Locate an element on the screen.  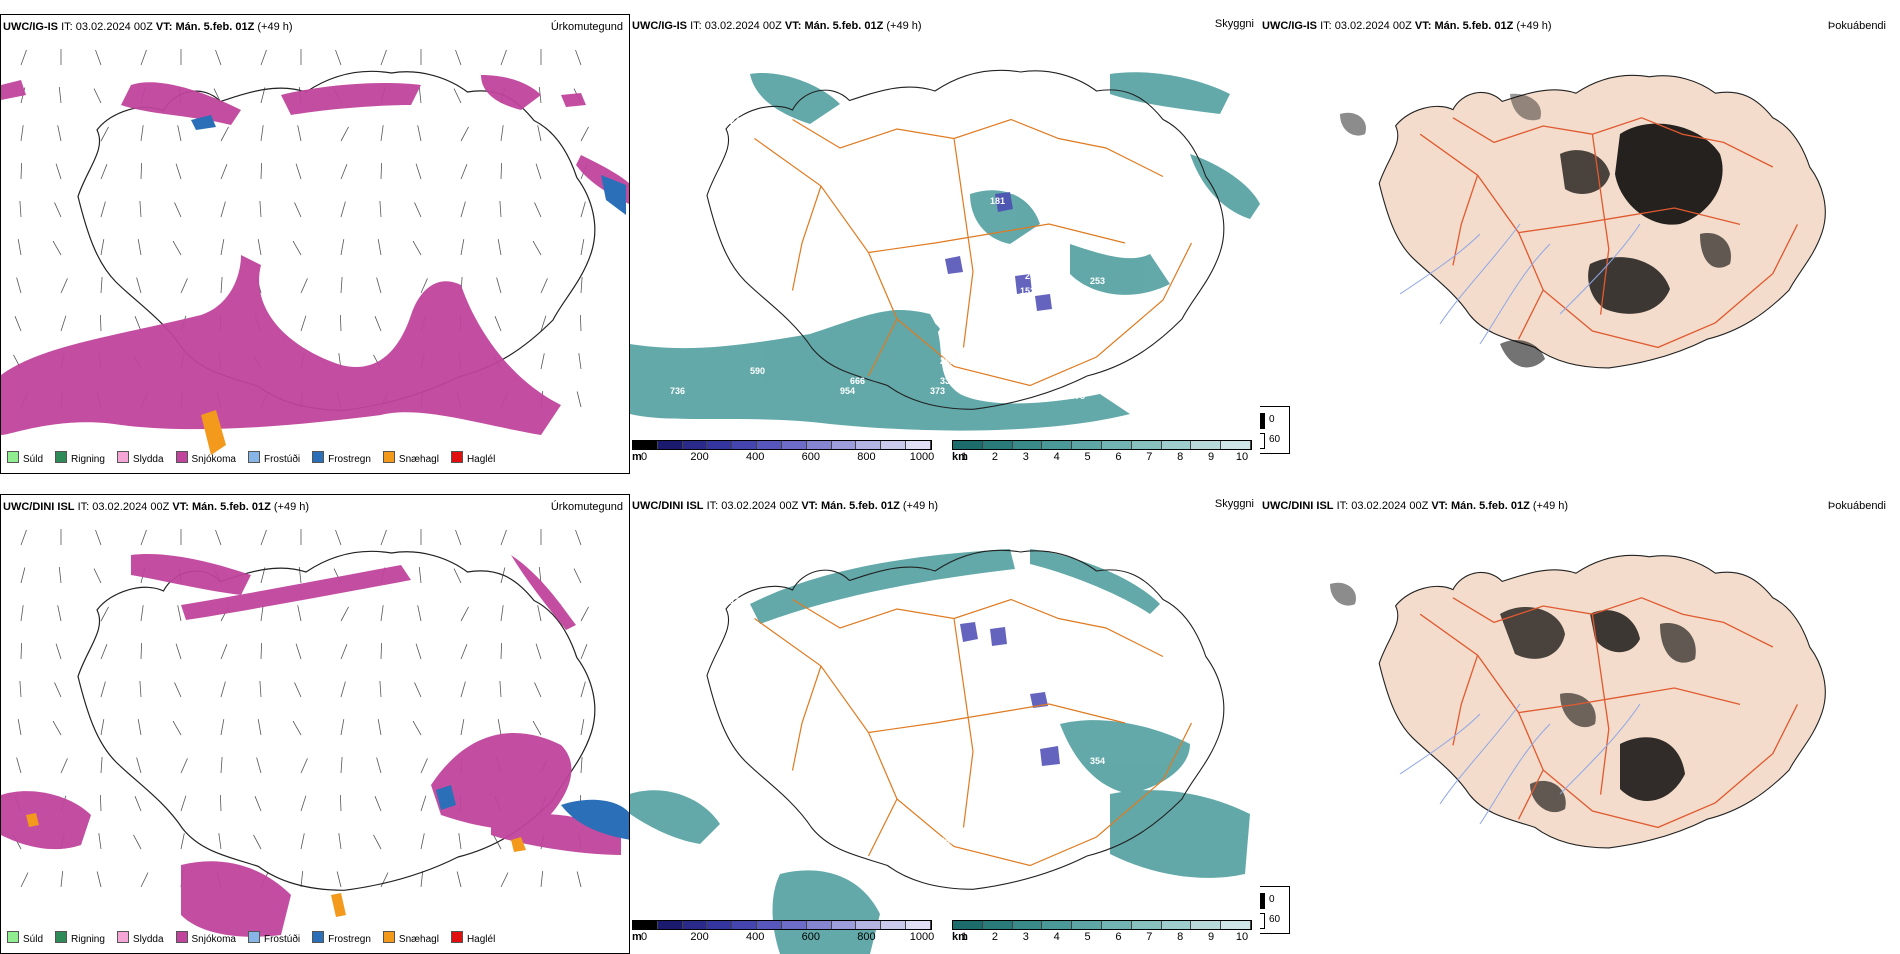
legend-item: Snæhagl is located at coordinates (410, 458).